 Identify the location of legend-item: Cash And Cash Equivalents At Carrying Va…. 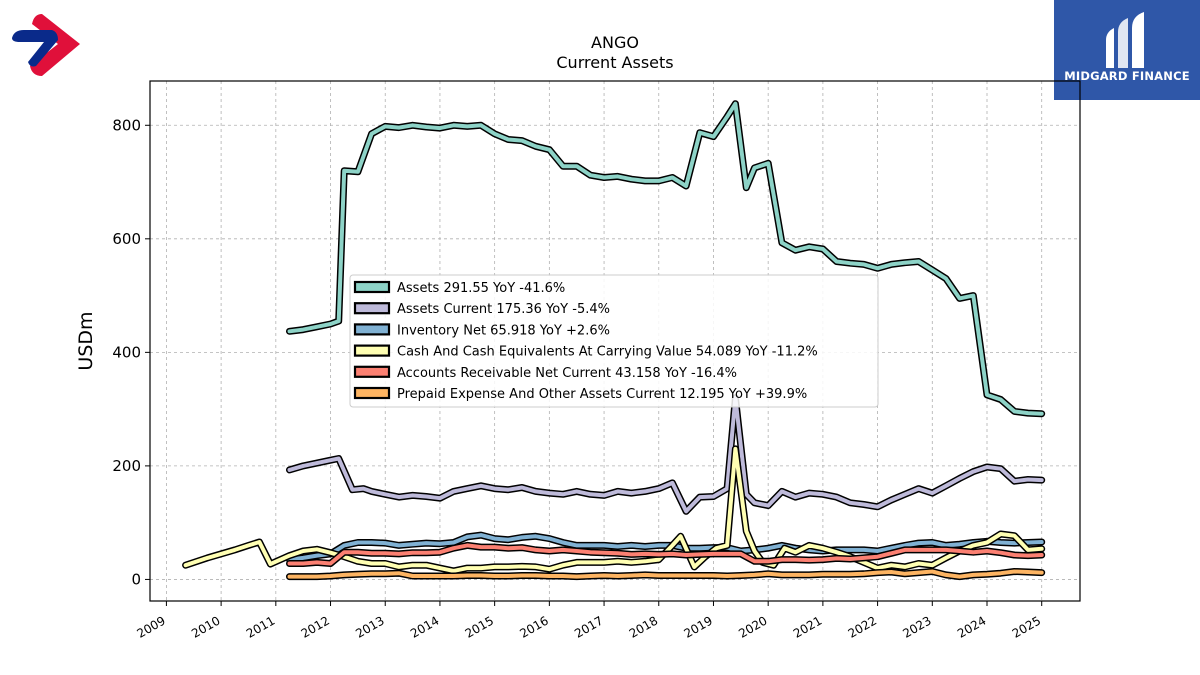
(585, 352).